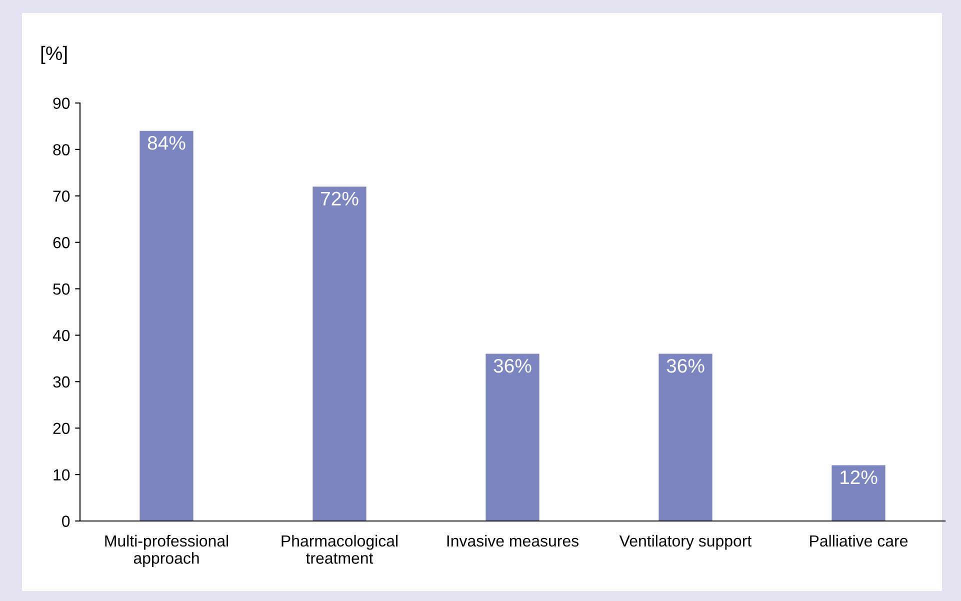 The height and width of the screenshot is (601, 961). What do you see at coordinates (513, 540) in the screenshot?
I see `x-tick-label: Invasive measures` at bounding box center [513, 540].